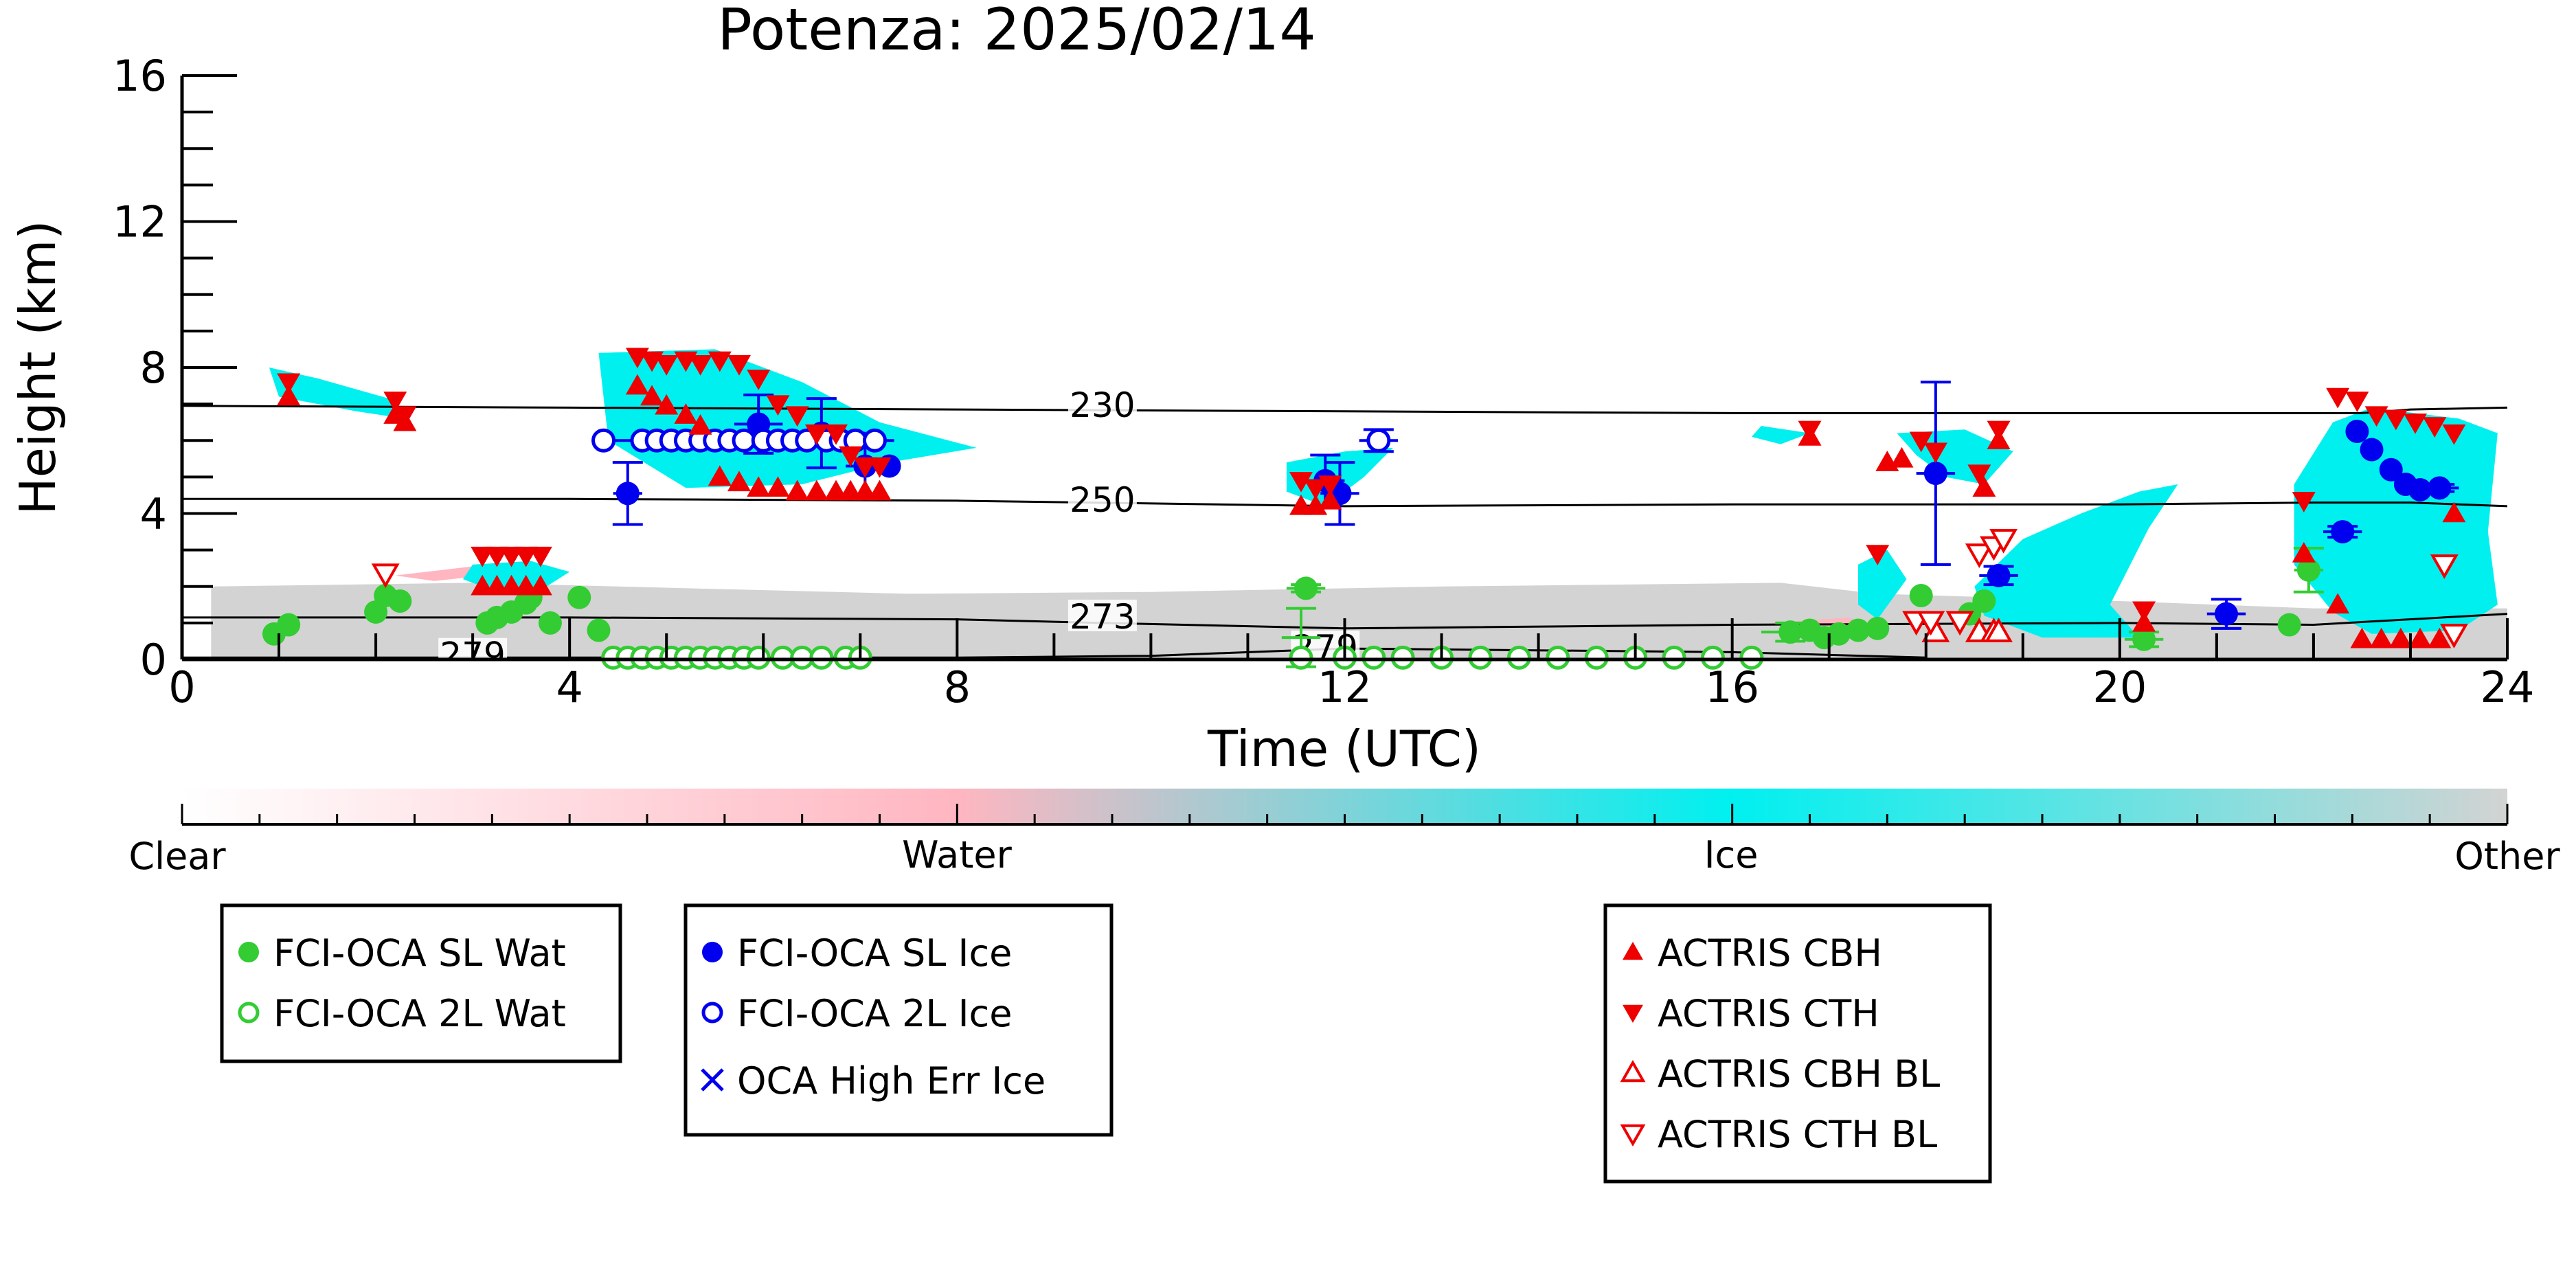 The width and height of the screenshot is (2576, 1288). I want to click on legend-label-fci-oca-2l-ice: FCI-OCA 2L Ice, so click(874, 1013).